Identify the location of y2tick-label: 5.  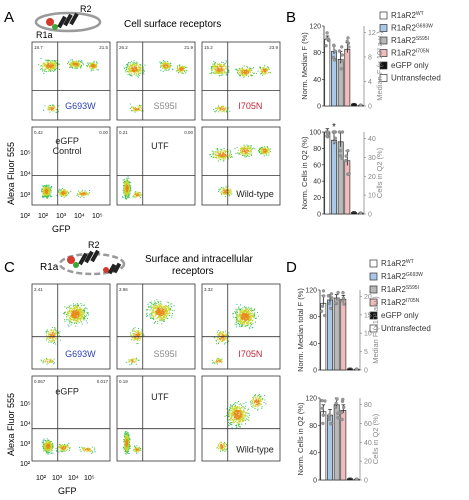
(366, 352).